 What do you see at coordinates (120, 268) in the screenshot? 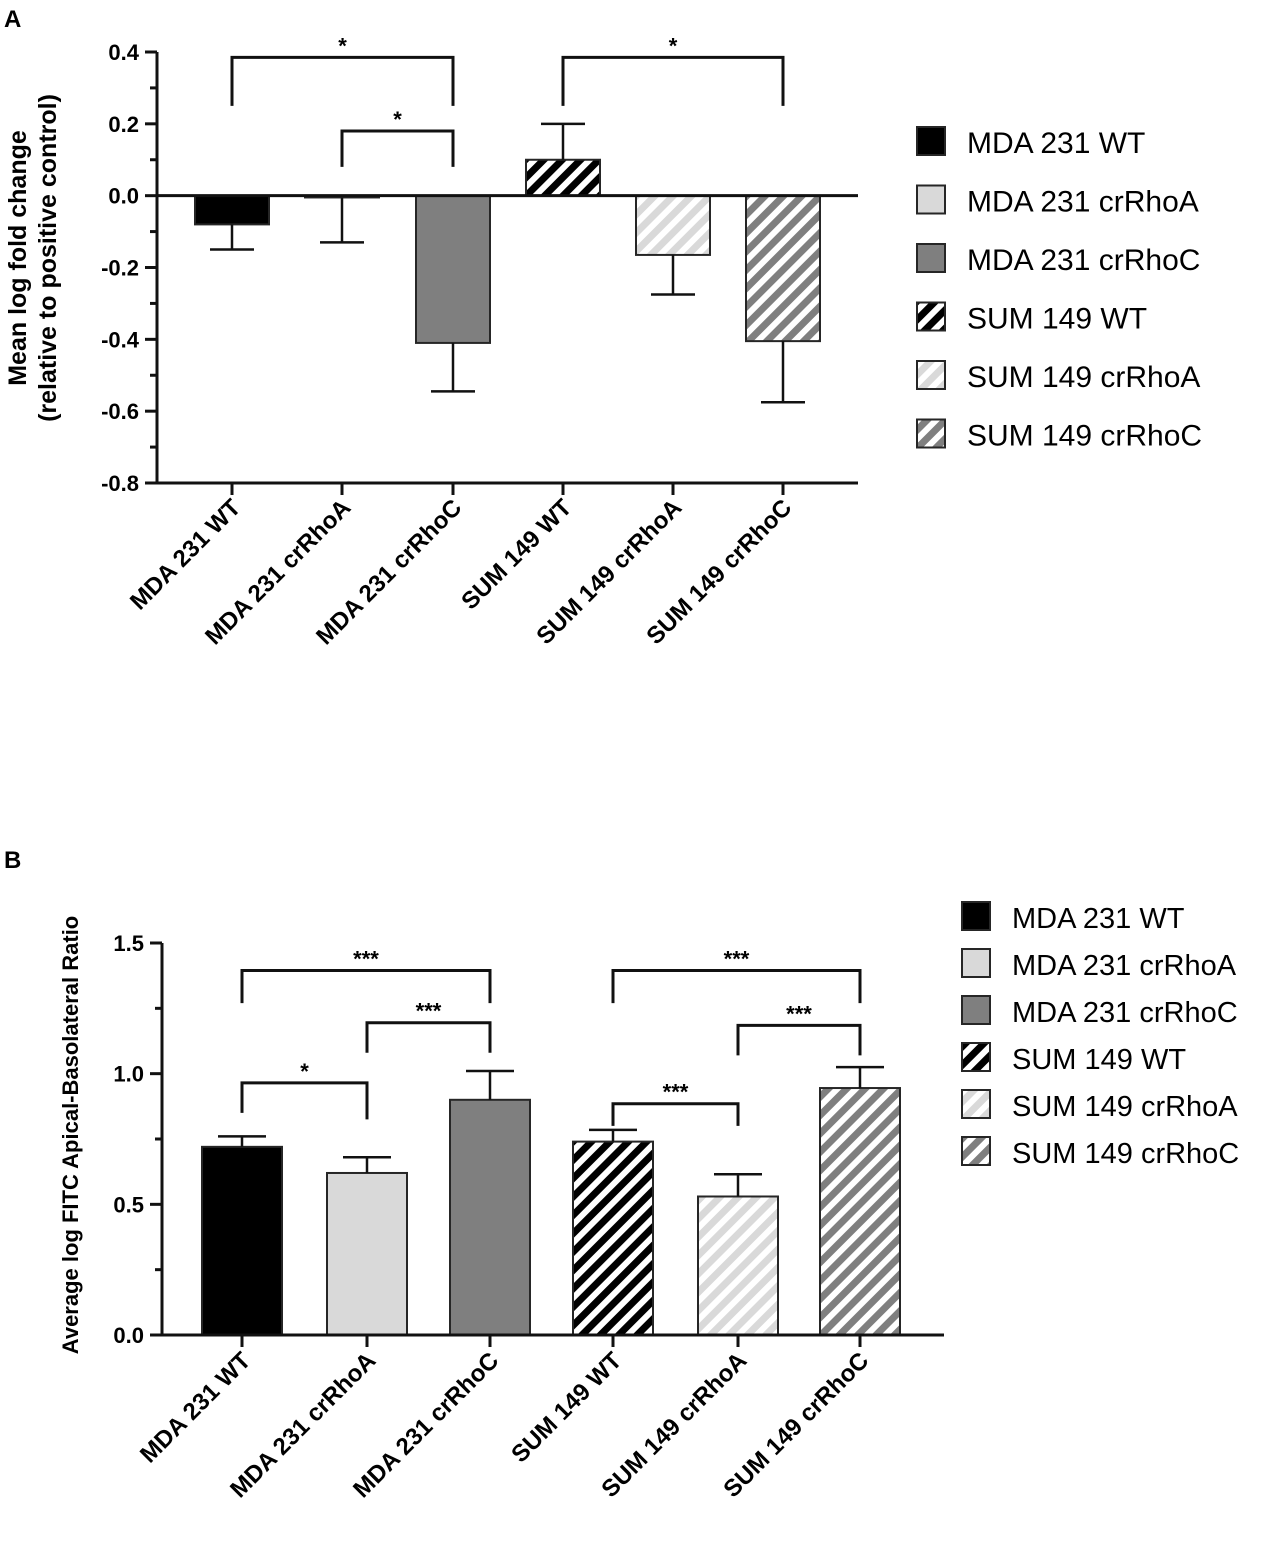
I see `y-tick-label-a-3: -0.2` at bounding box center [120, 268].